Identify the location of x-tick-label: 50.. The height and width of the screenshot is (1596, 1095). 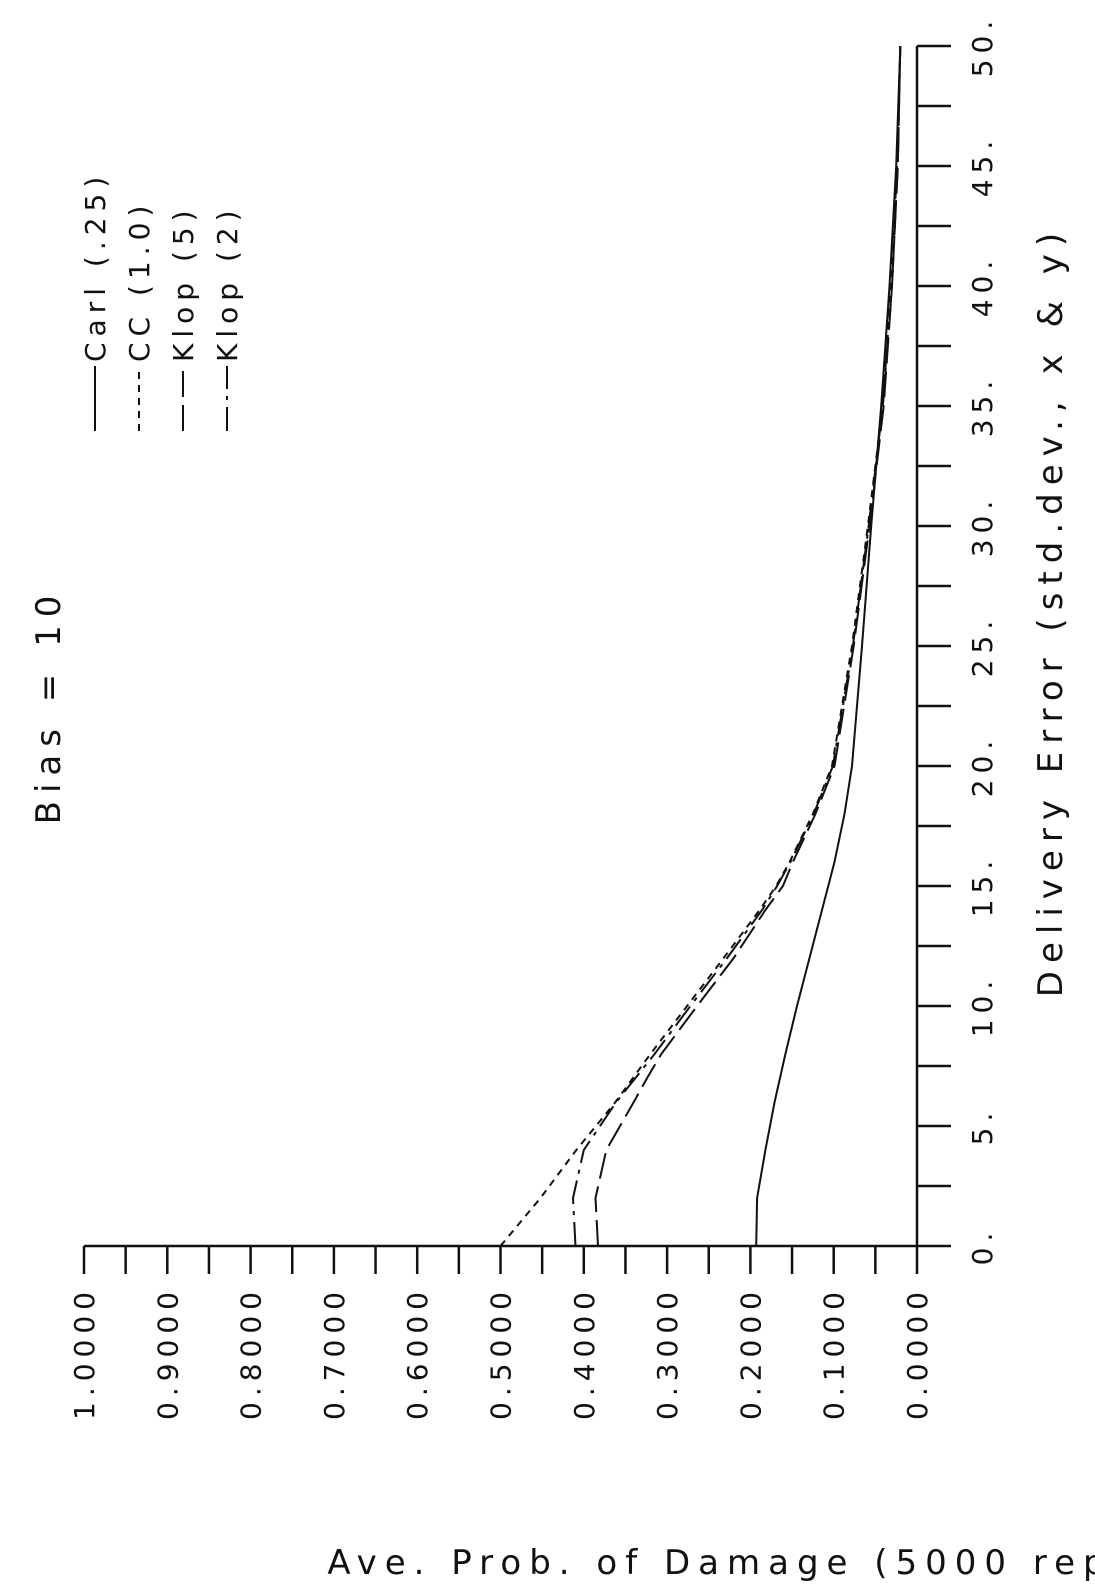
(982, 46).